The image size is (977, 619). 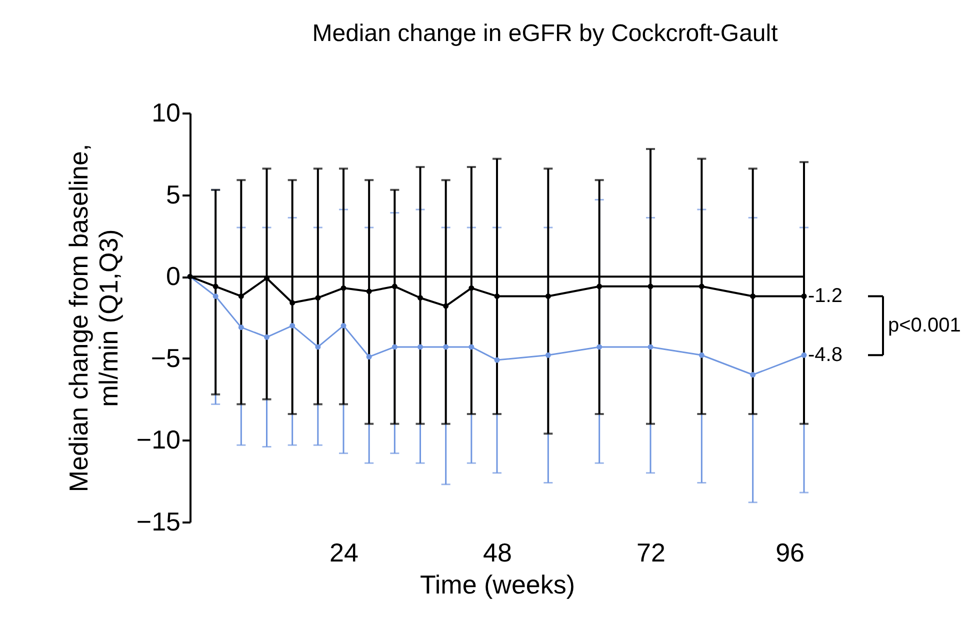 I want to click on x-tick-label: 24, so click(x=344, y=553).